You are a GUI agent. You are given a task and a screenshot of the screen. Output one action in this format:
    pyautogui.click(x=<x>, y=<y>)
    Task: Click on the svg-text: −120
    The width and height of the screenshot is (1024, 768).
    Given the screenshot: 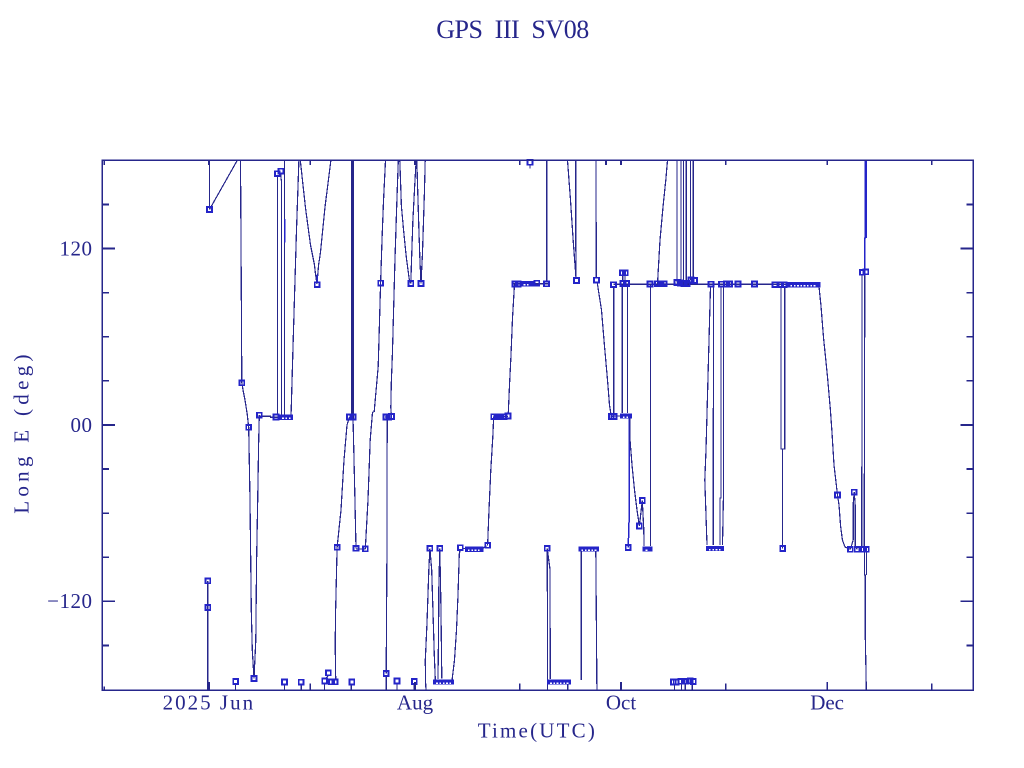 What is the action you would take?
    pyautogui.click(x=69, y=601)
    